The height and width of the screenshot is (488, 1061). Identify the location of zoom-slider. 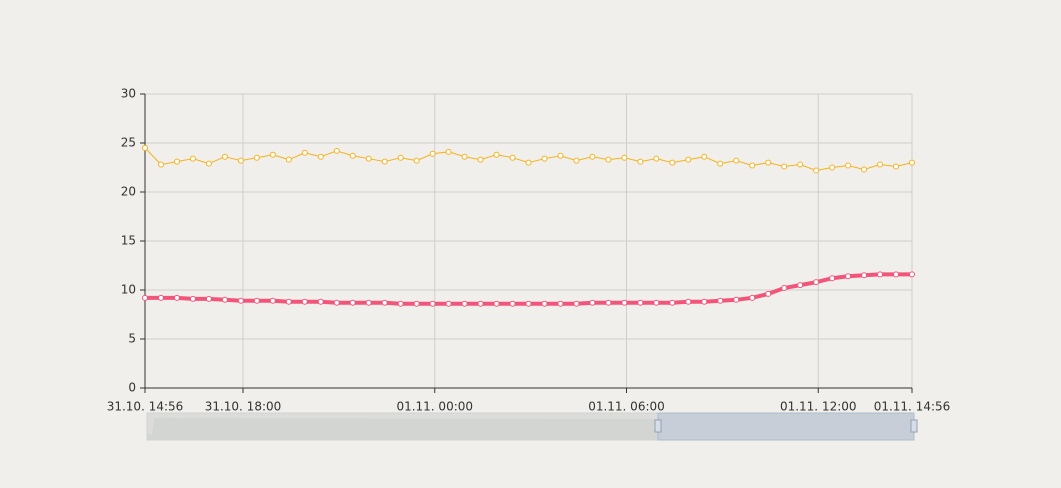
(532, 426).